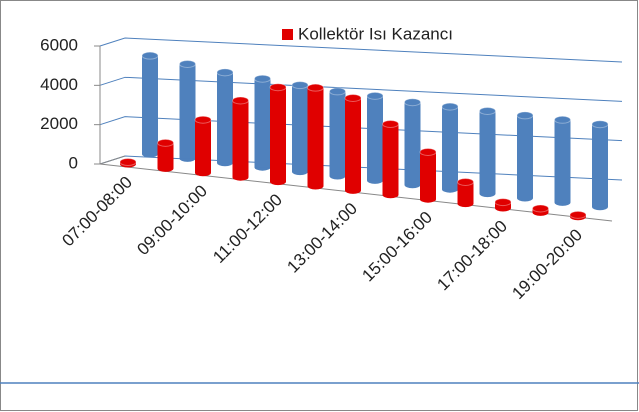  What do you see at coordinates (73, 162) in the screenshot?
I see `y-tick-label: 0` at bounding box center [73, 162].